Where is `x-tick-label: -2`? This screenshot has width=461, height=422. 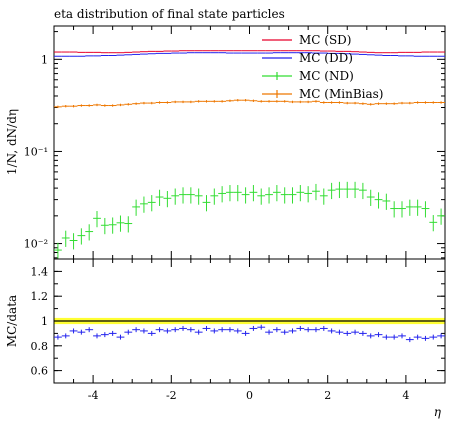
x-tick-label: -2 is located at coordinates (171, 395).